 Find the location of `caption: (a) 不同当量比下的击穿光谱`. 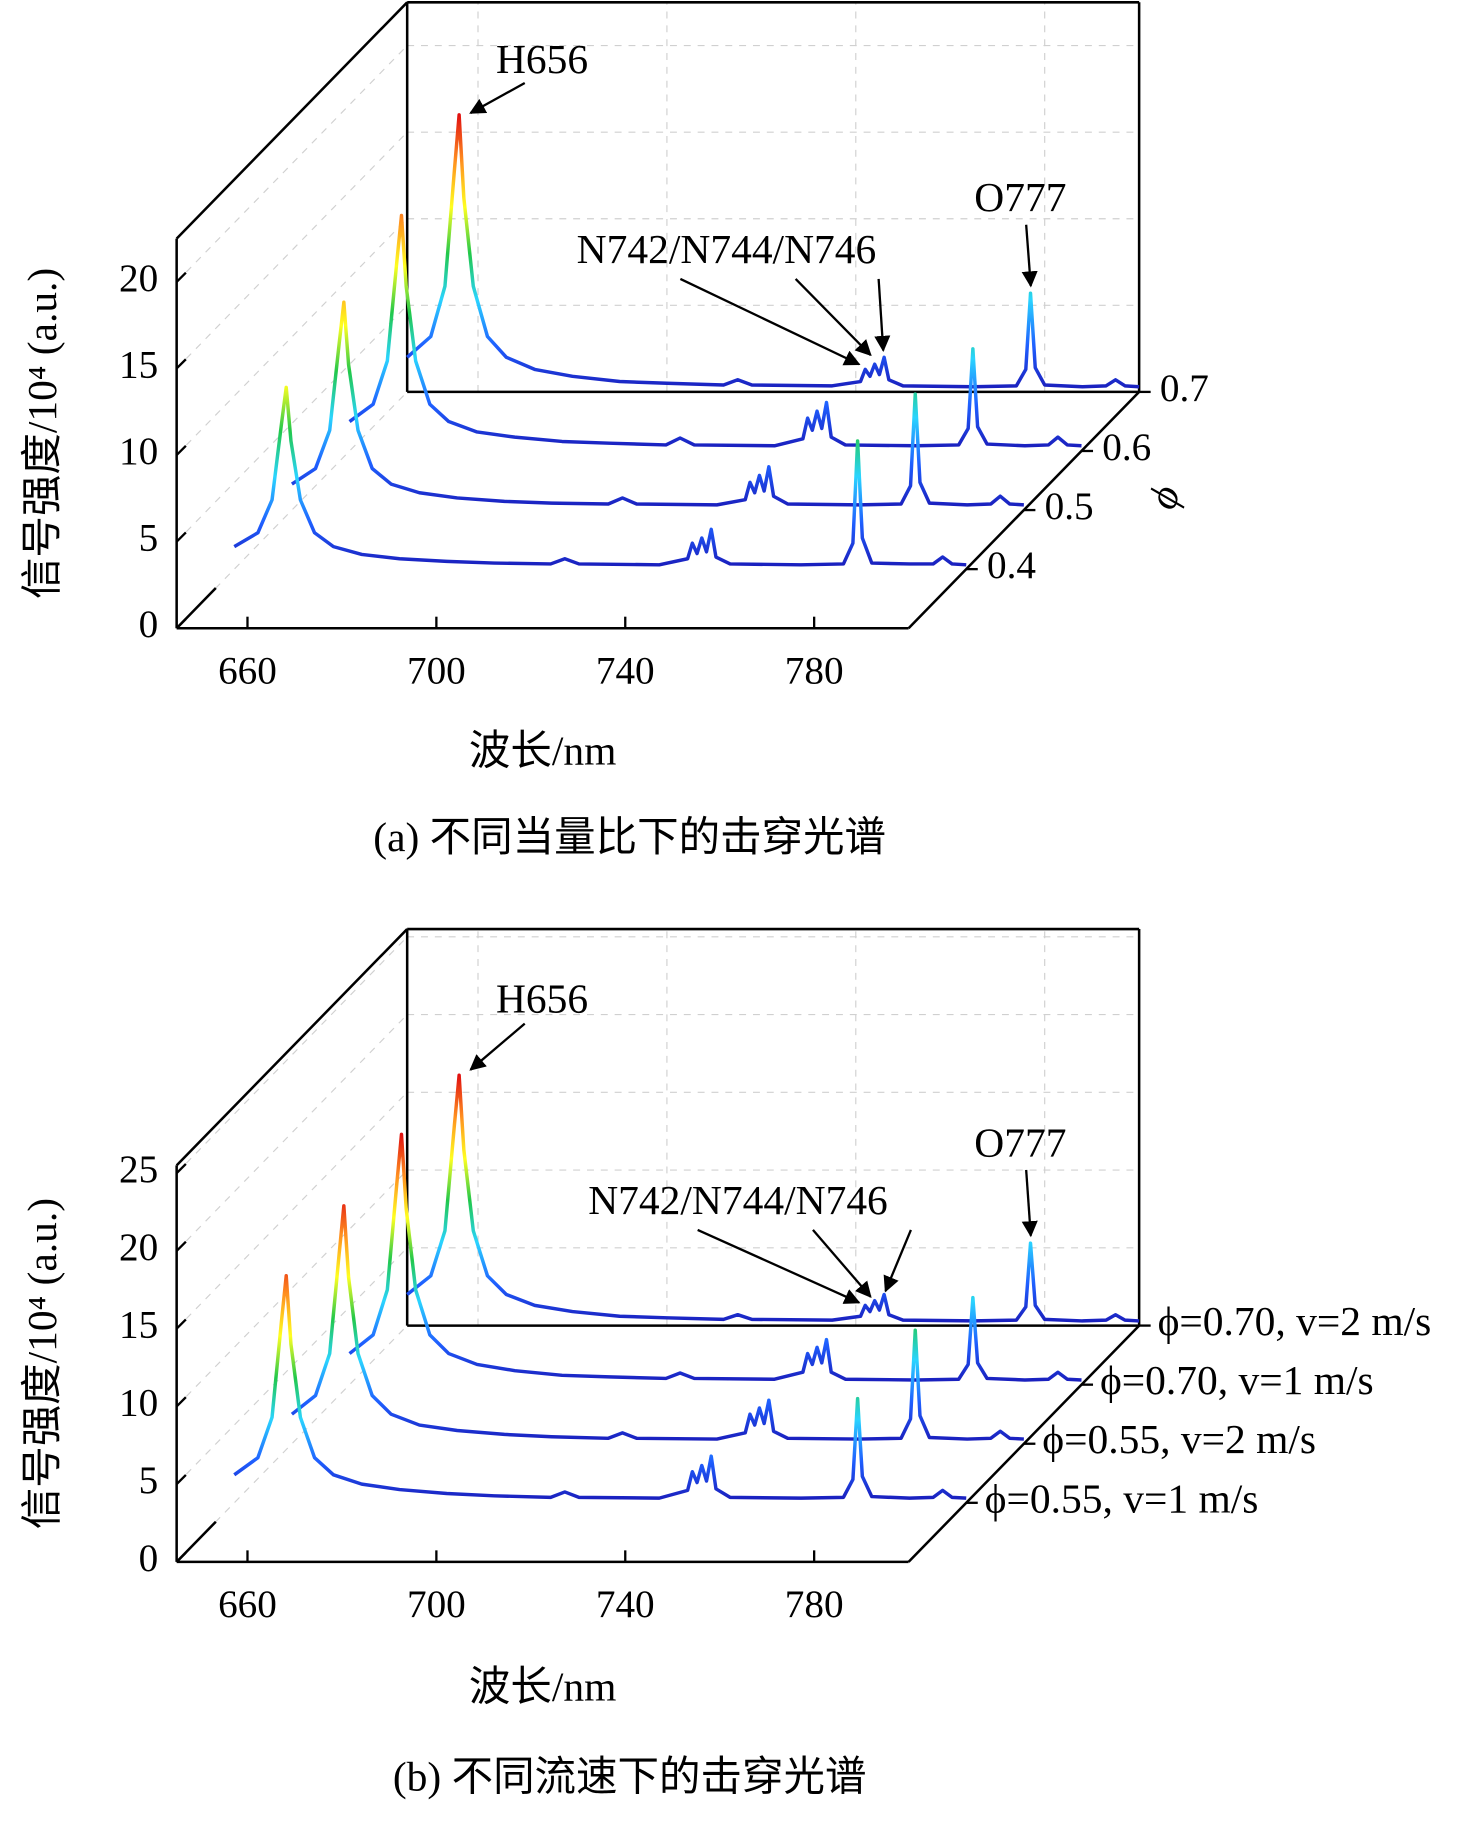

caption: (a) 不同当量比下的击穿光谱 is located at coordinates (629, 837).